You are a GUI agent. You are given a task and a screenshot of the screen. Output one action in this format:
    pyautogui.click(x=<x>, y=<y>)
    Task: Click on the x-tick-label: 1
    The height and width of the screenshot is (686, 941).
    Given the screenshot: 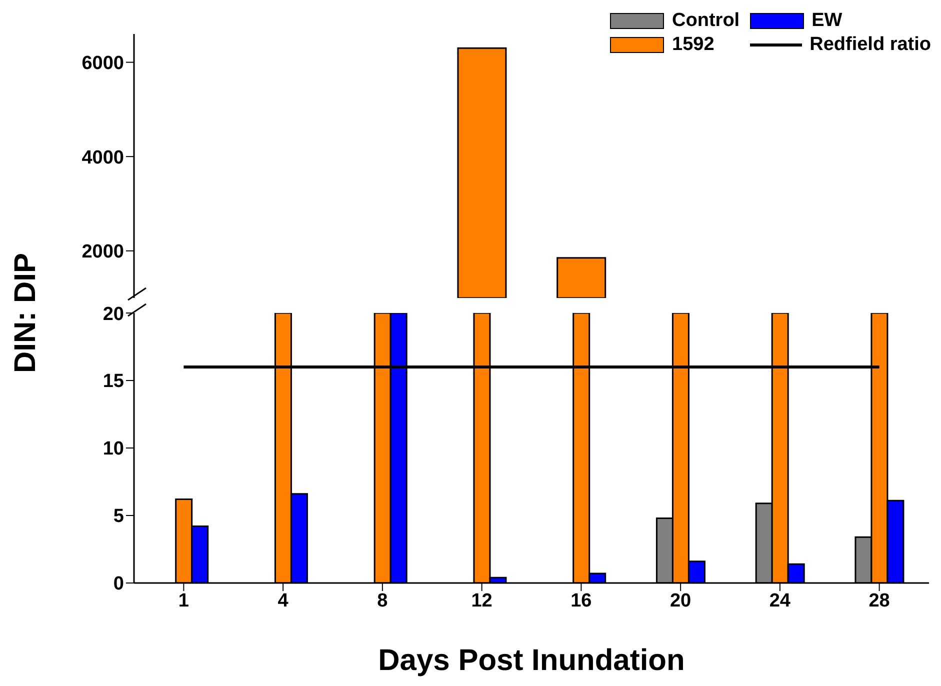 What is the action you would take?
    pyautogui.click(x=184, y=601)
    